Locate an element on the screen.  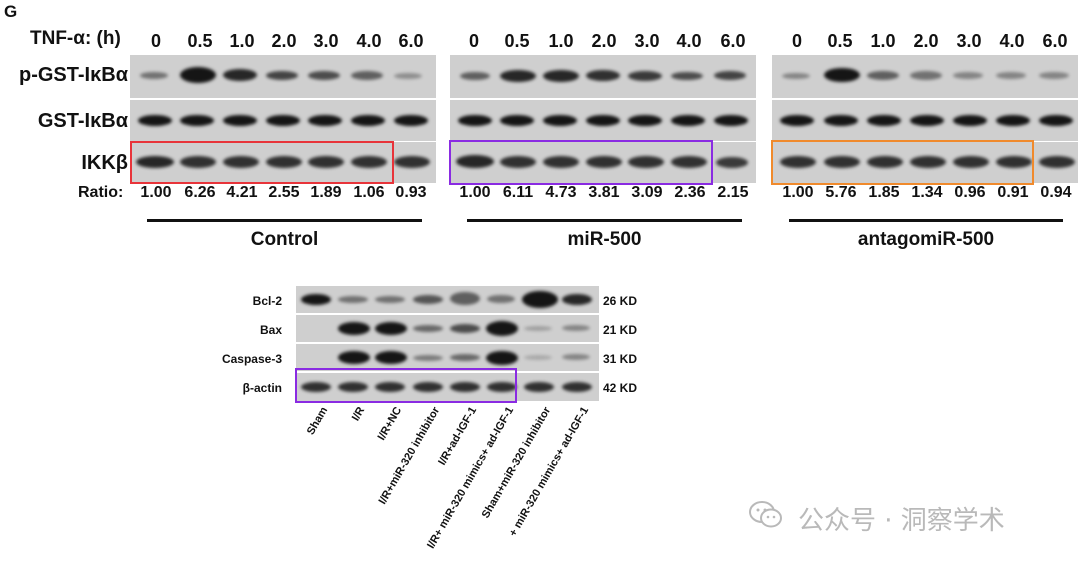
ratio-value: 3.81 is located at coordinates (604, 192).